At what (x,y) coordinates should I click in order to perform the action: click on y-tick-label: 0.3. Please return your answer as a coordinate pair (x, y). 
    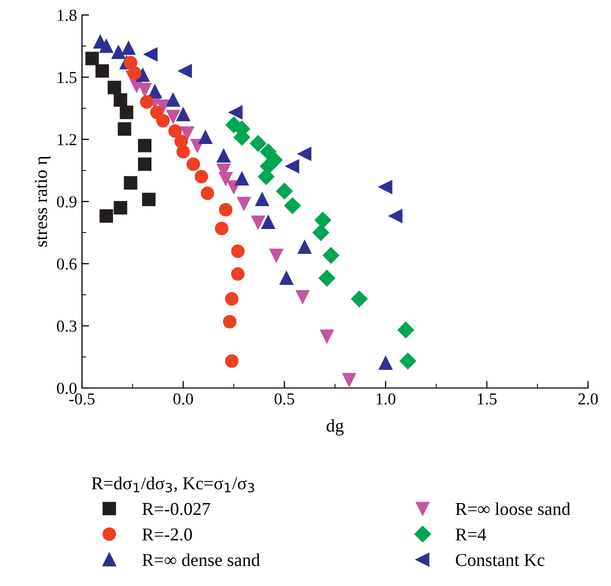
    Looking at the image, I should click on (66, 326).